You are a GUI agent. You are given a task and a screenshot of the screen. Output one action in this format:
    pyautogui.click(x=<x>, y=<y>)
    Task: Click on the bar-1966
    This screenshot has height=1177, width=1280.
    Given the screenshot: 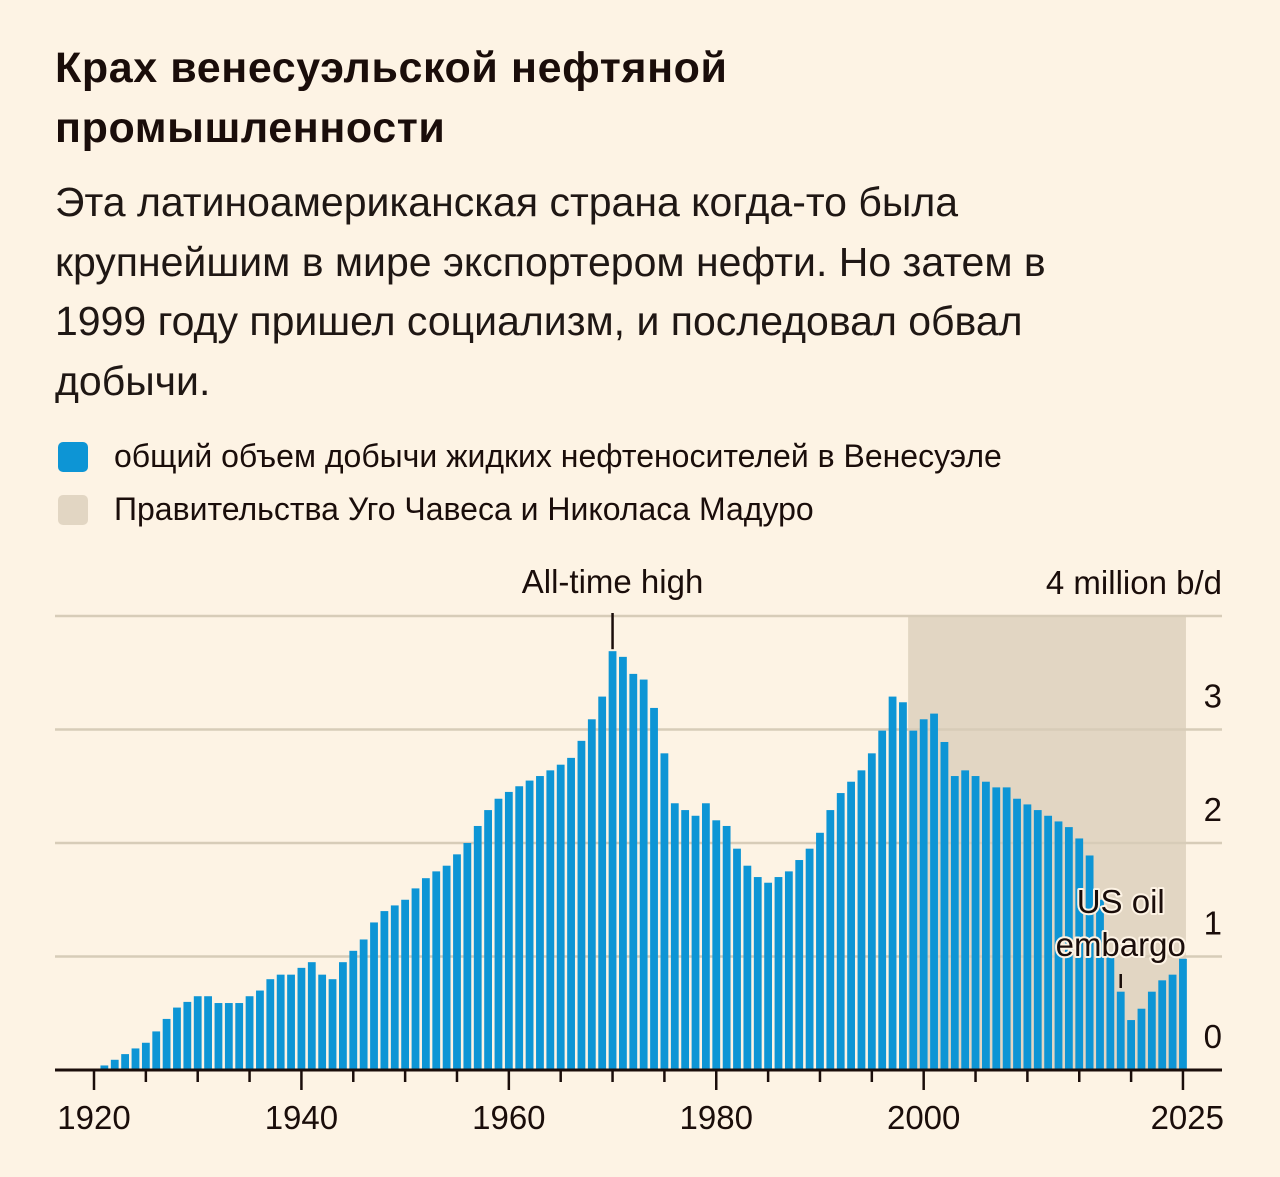 What is the action you would take?
    pyautogui.click(x=571, y=913)
    